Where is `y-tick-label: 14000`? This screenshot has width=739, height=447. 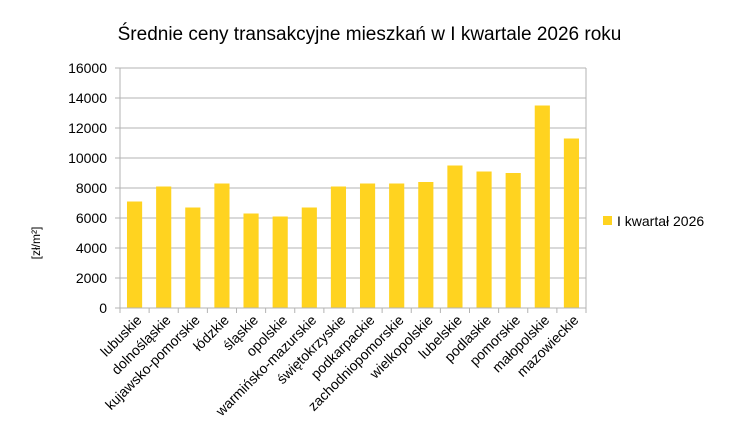 y-tick-label: 14000 is located at coordinates (87, 98).